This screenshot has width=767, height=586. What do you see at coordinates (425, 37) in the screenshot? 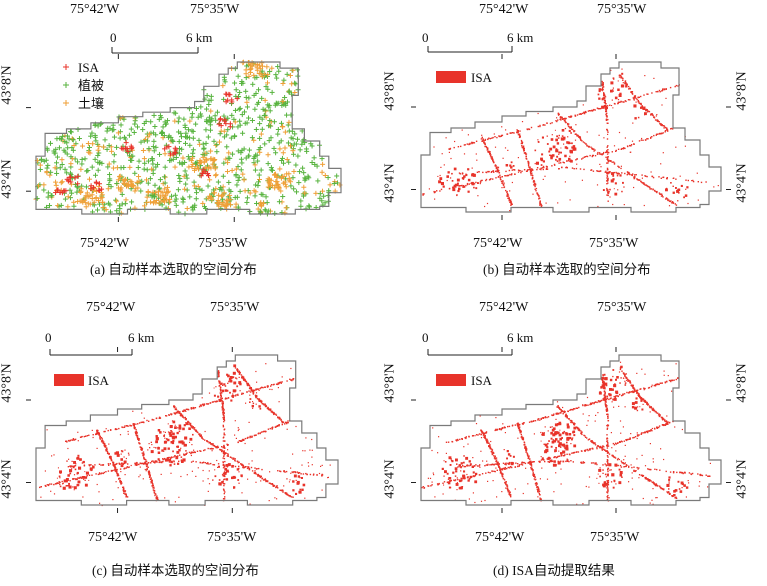
I see `scale-start-b: 0` at bounding box center [425, 37].